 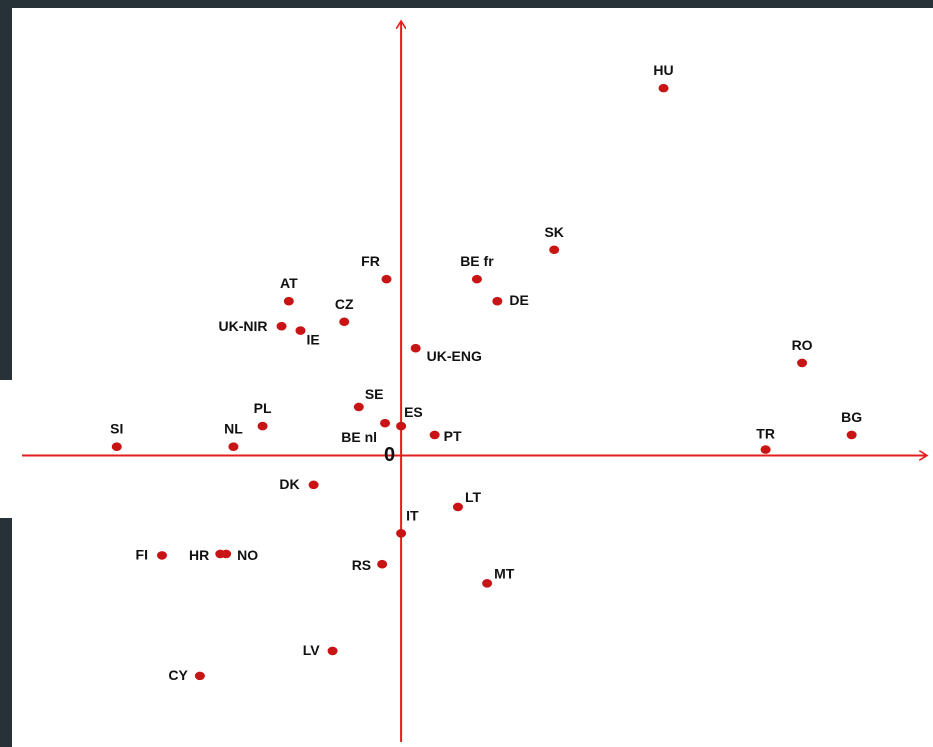 What do you see at coordinates (453, 436) in the screenshot?
I see `label-pt: PT` at bounding box center [453, 436].